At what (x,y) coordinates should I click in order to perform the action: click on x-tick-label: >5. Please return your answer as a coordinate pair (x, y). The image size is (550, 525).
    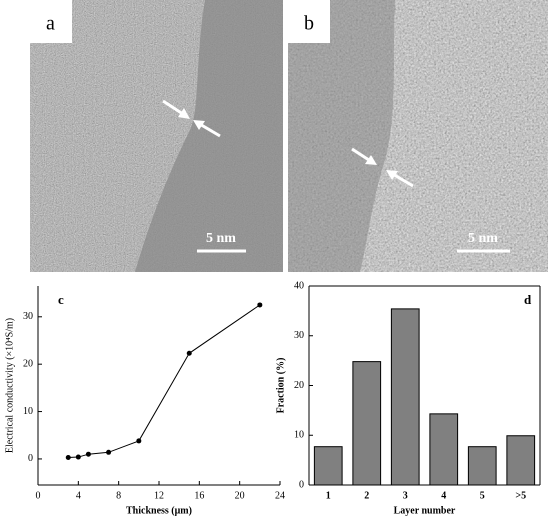
    Looking at the image, I should click on (520, 495).